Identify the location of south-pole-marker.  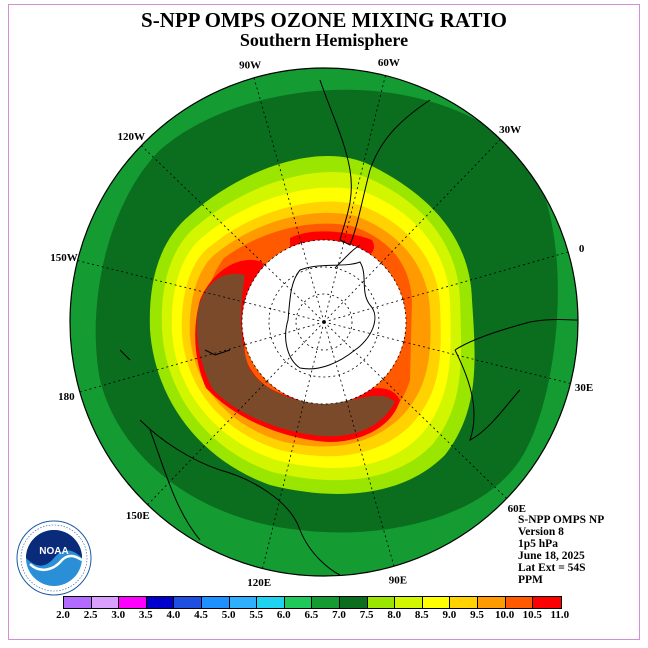
(324, 322).